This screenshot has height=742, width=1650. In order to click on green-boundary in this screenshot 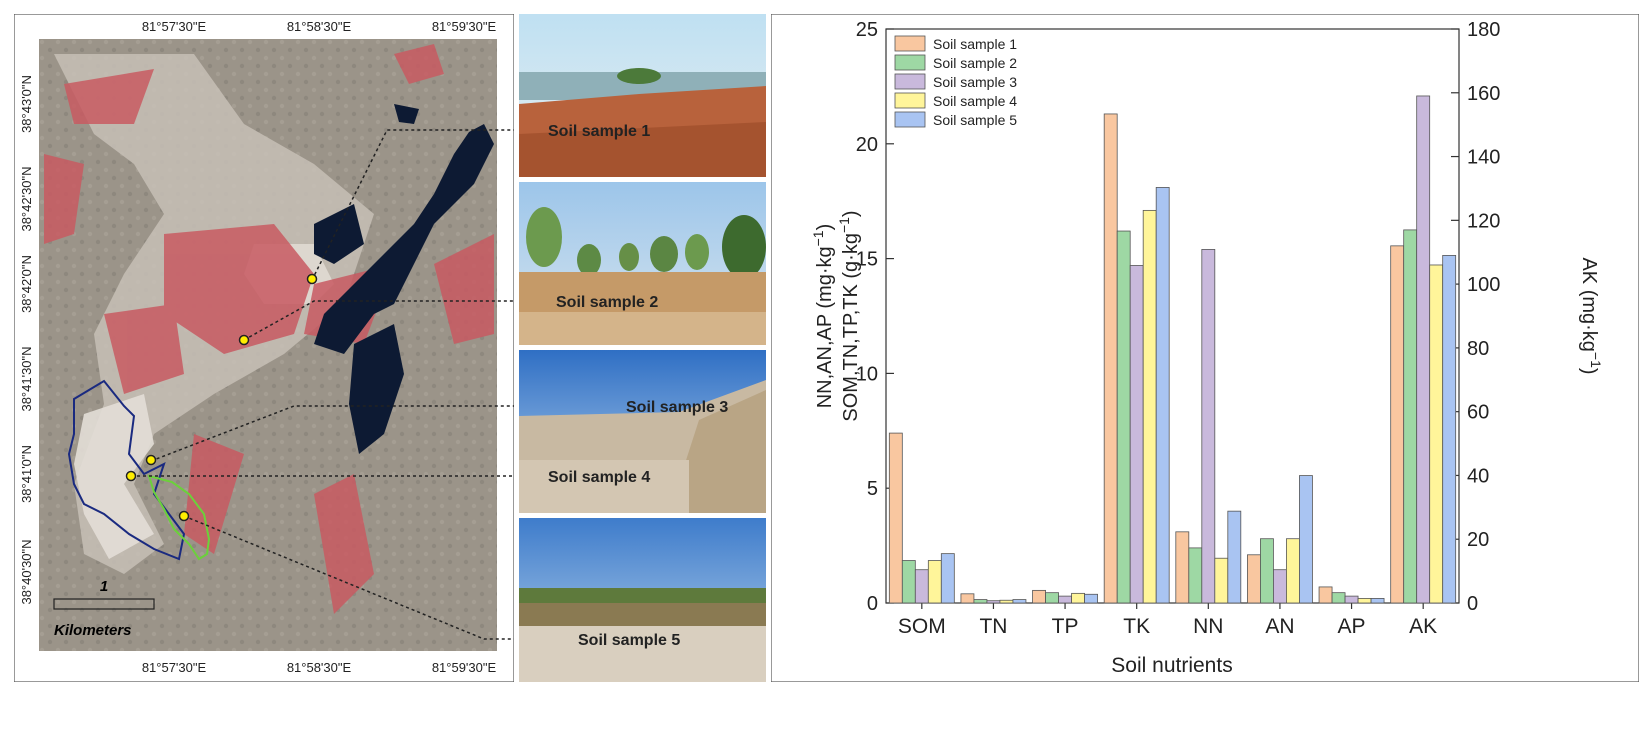, I will do `click(179, 517)`.